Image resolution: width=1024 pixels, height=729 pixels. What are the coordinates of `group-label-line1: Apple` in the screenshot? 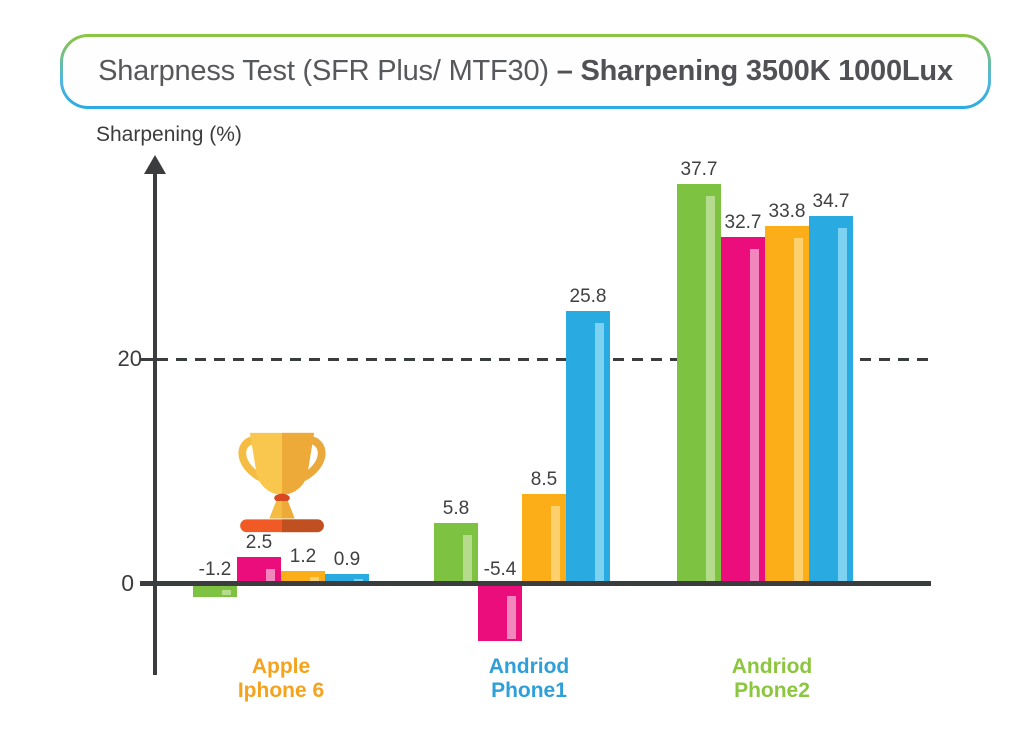 It's located at (281, 666).